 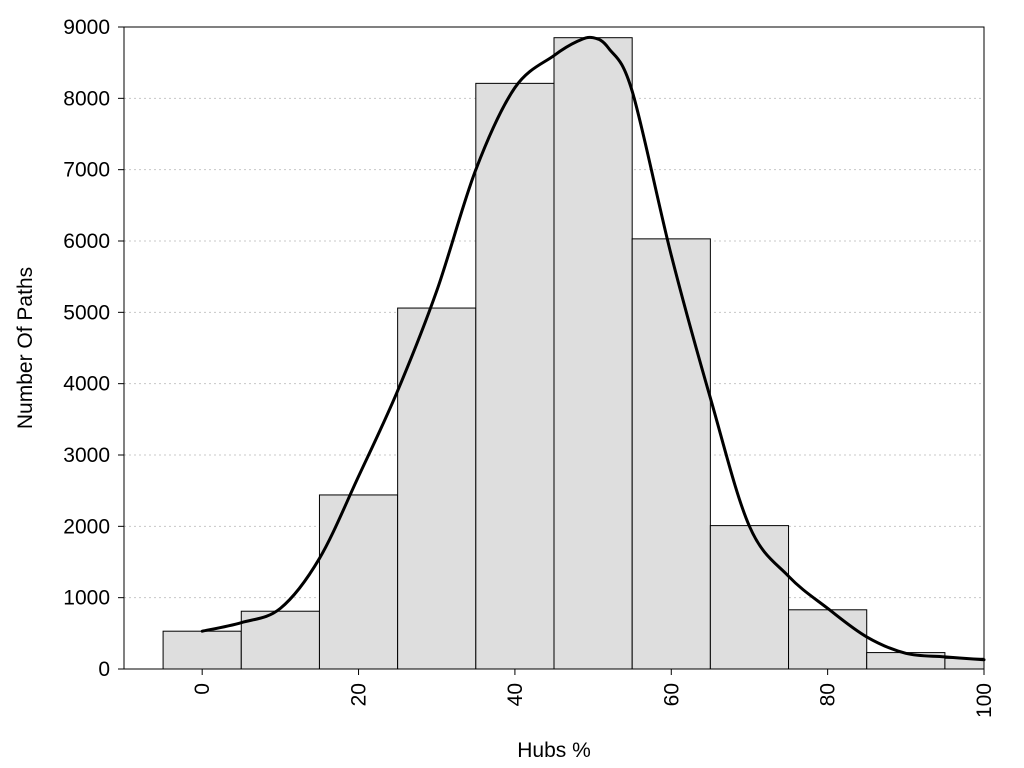 What do you see at coordinates (86, 27) in the screenshot?
I see `y-tick-label: 9000` at bounding box center [86, 27].